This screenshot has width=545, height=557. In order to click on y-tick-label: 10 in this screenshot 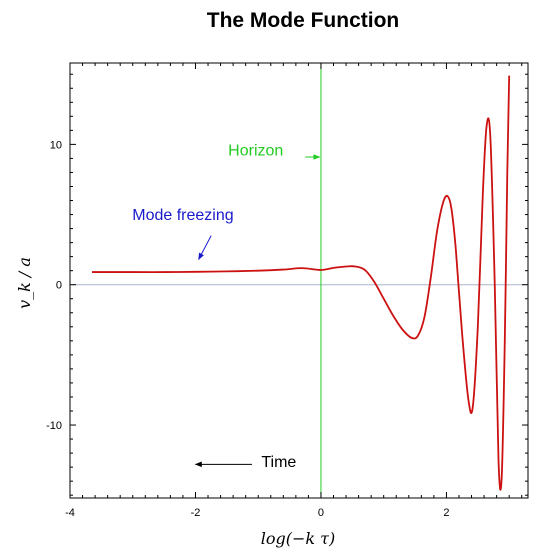, I will do `click(56, 145)`.